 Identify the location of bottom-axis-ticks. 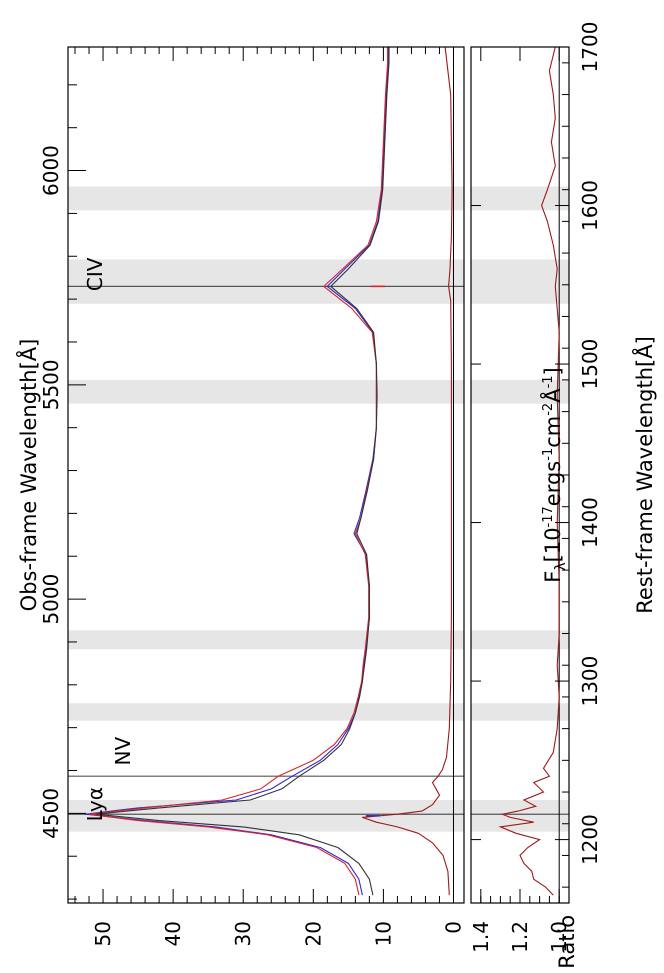
(520, 474).